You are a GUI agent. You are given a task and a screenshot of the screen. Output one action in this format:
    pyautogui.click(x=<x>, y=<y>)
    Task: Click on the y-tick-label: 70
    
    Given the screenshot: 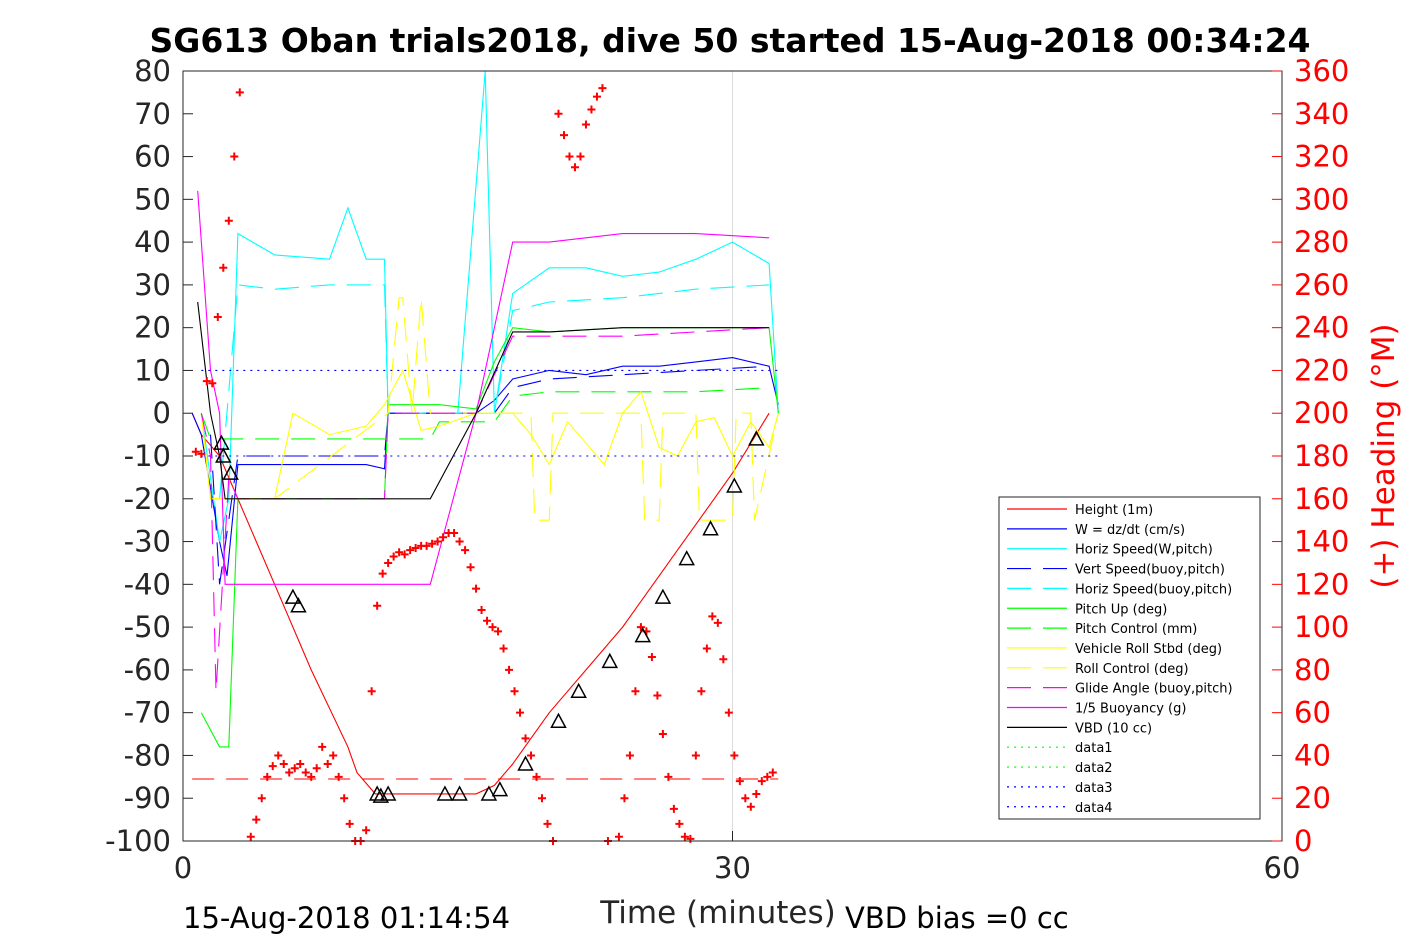 What is the action you would take?
    pyautogui.click(x=152, y=114)
    